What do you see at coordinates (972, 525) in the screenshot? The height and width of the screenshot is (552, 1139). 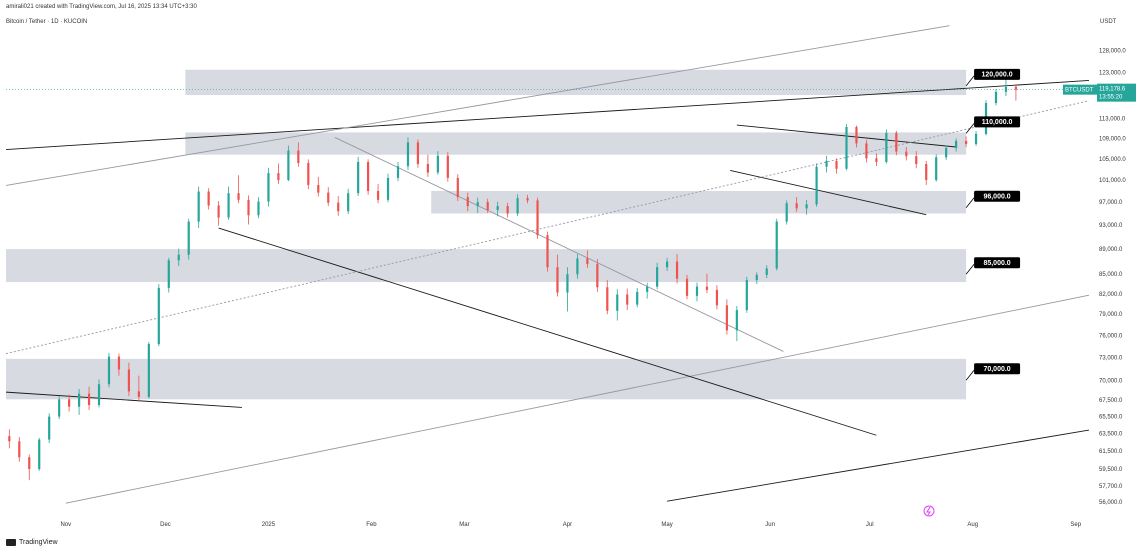 I see `x-tick-label: Aug` at bounding box center [972, 525].